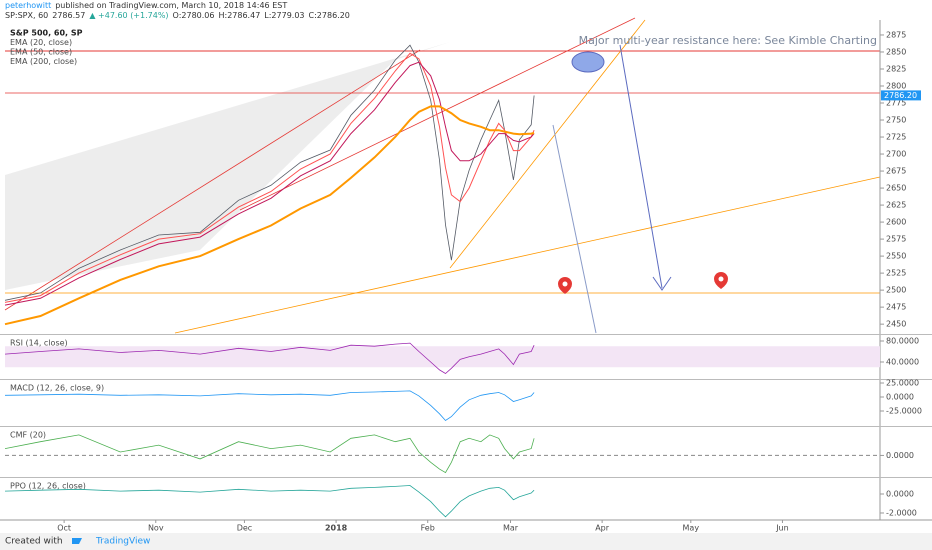 The image size is (932, 550). I want to click on x-tick-label: Dec, so click(244, 528).